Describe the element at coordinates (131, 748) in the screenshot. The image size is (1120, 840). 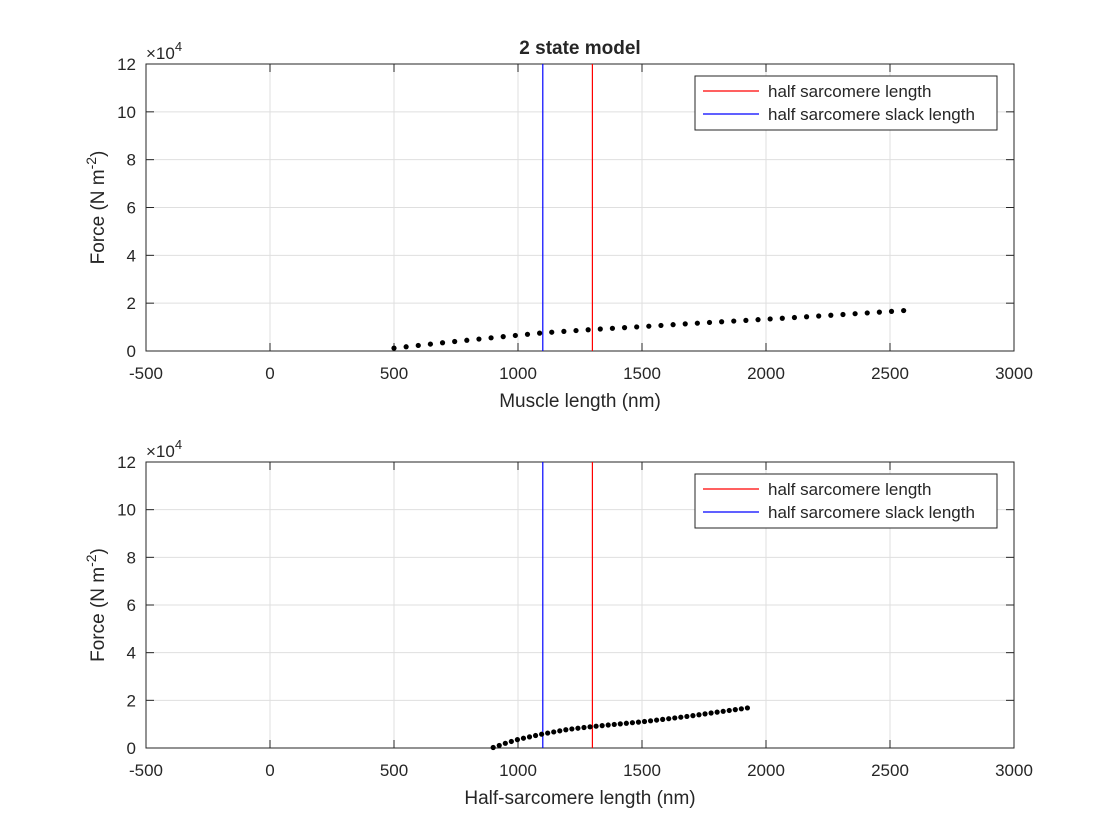
I see `y-tick-label: 0` at that location.